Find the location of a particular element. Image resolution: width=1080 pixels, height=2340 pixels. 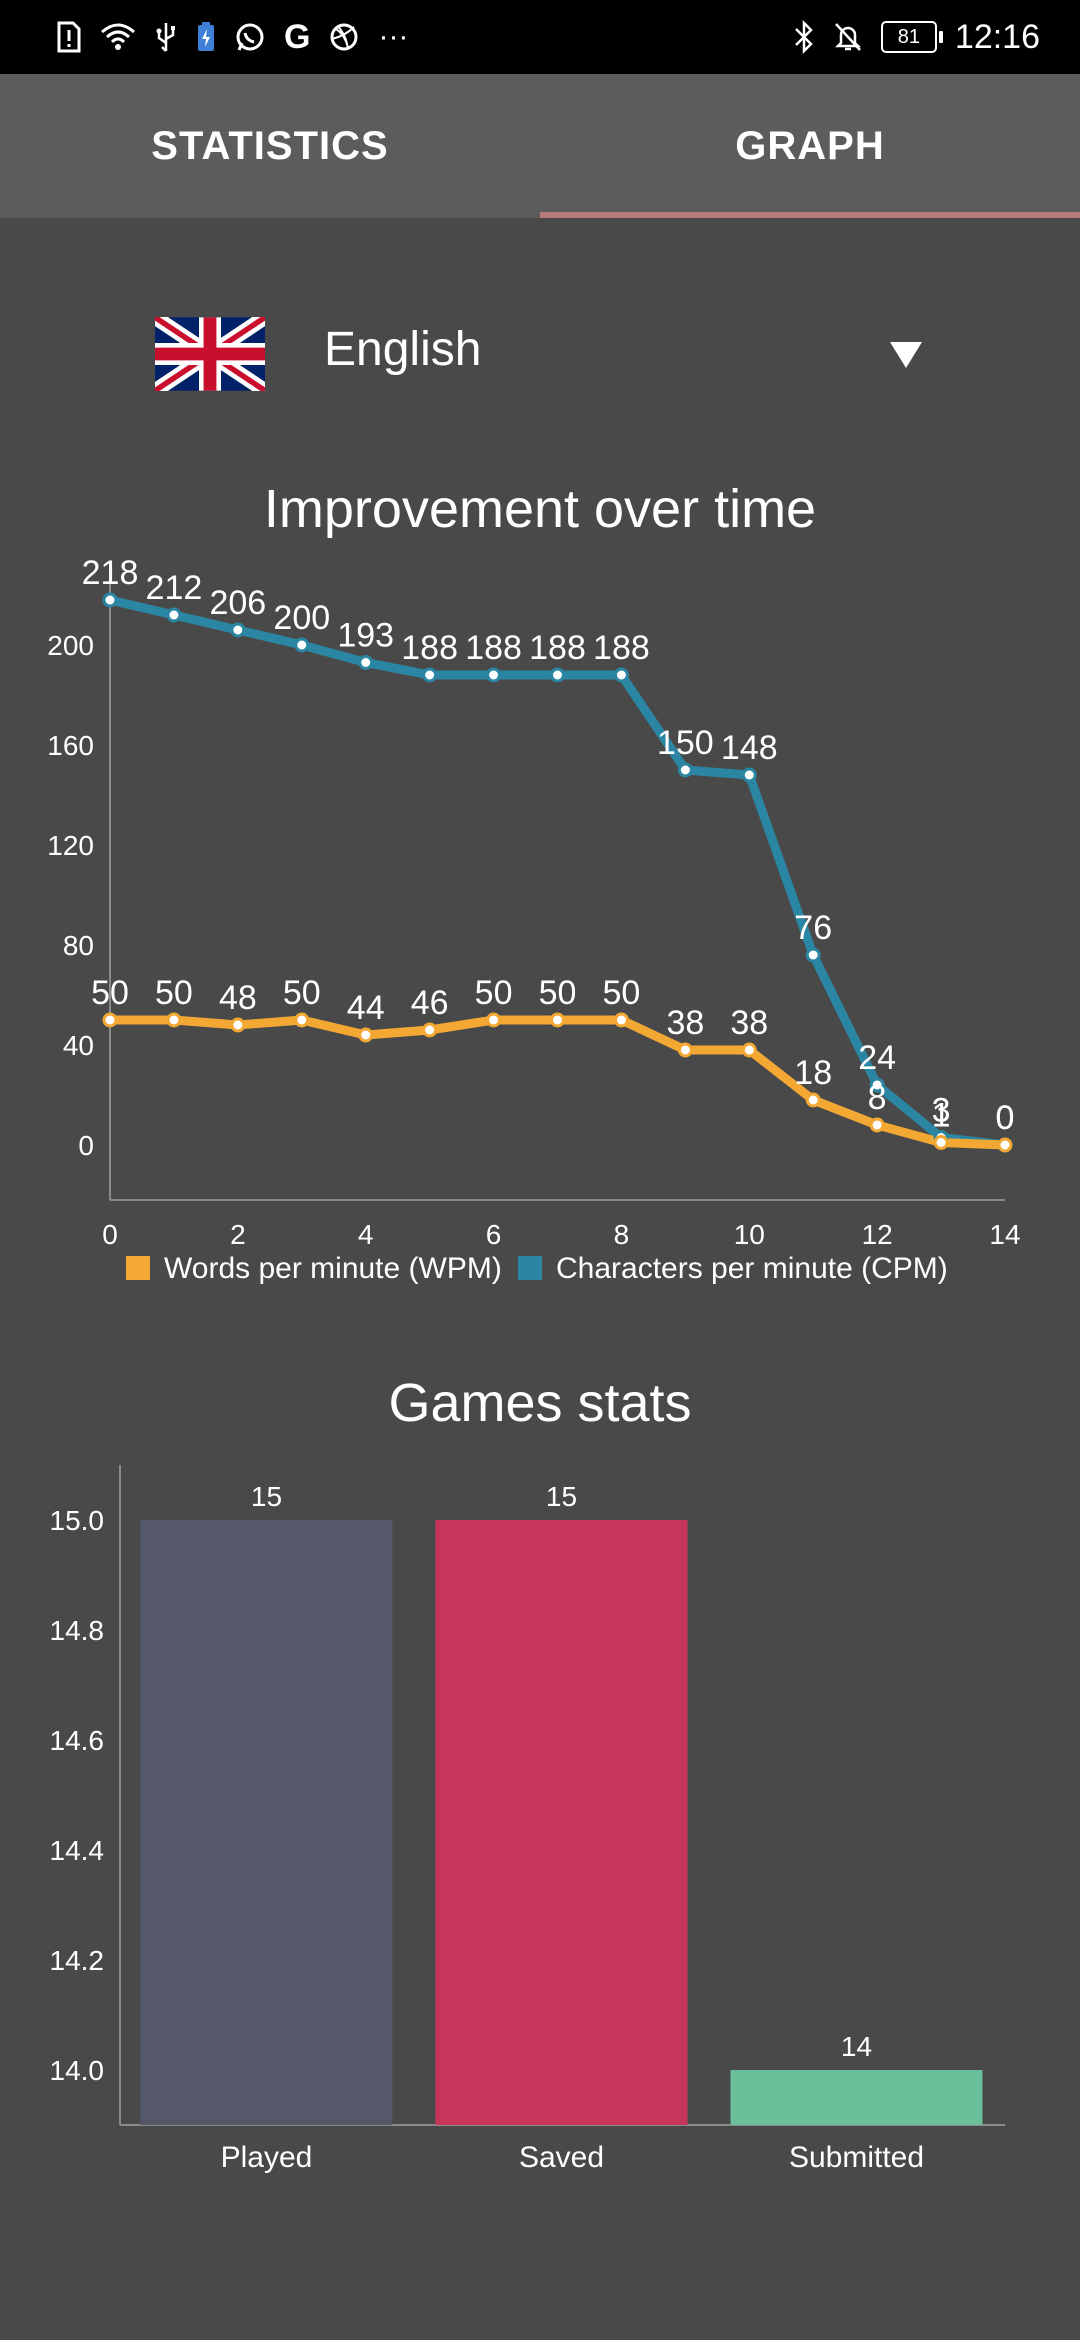

y-tick-label: 0 is located at coordinates (86, 1145).